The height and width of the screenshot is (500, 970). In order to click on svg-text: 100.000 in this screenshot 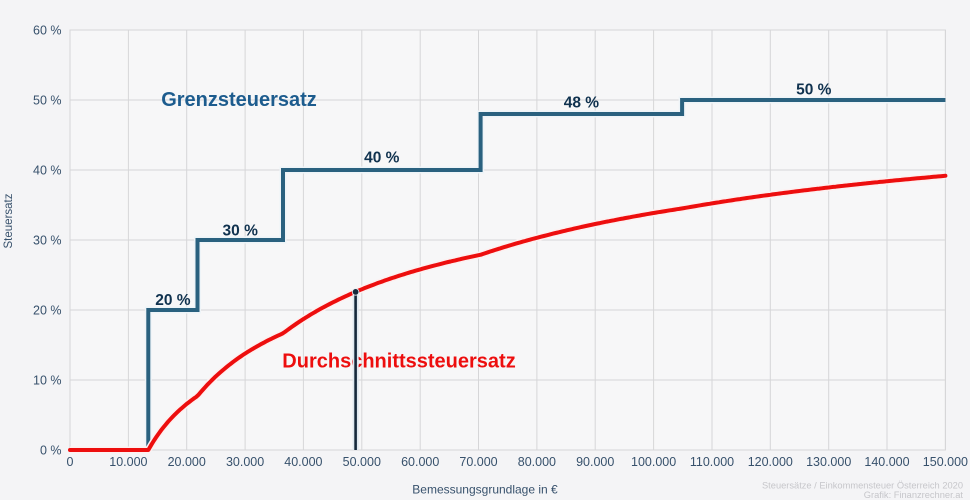, I will do `click(653, 462)`.